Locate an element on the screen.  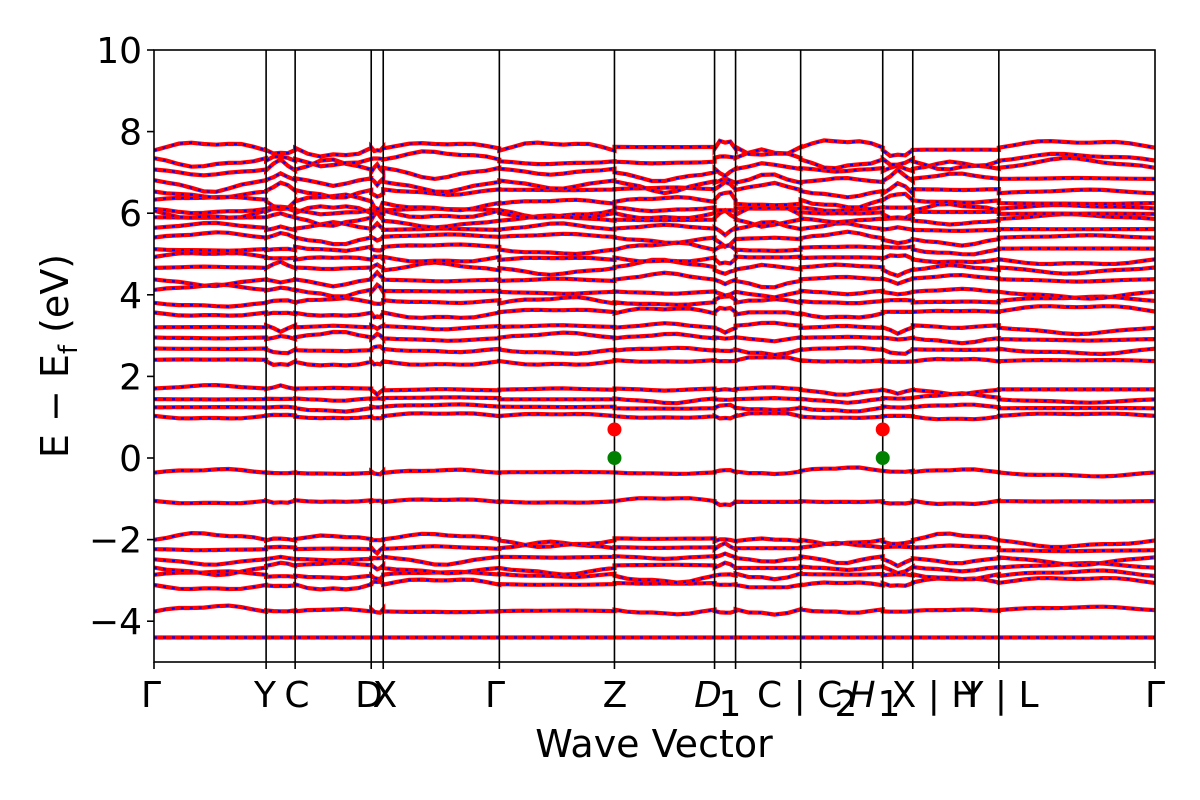
x-tick-label-z-h1: H is located at coordinates (861, 695).